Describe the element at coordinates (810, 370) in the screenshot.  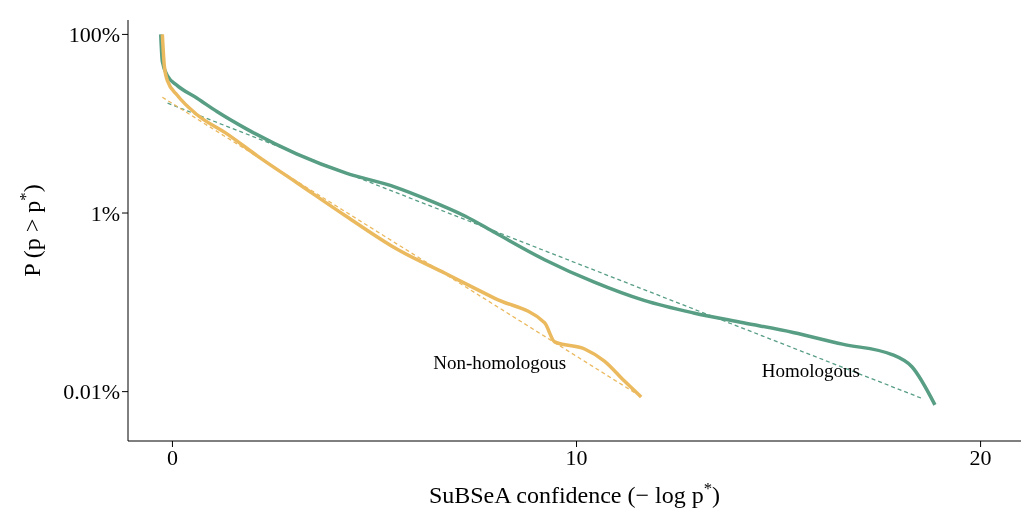
I see `series-label: Homologous` at that location.